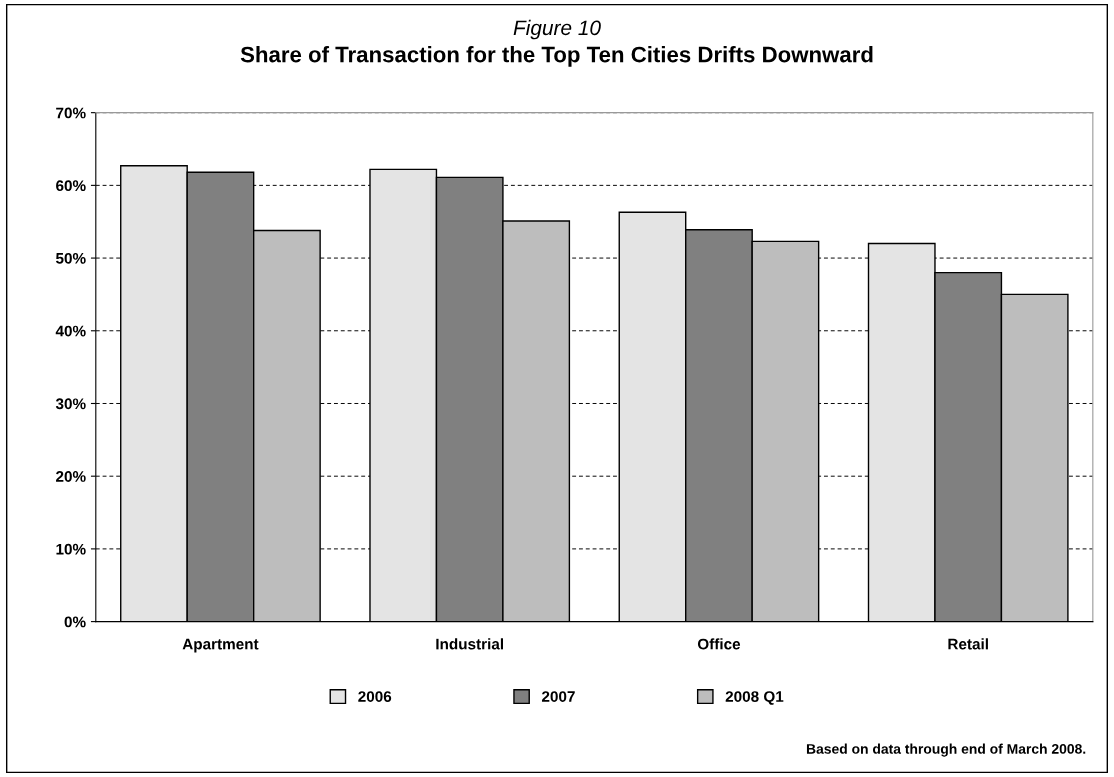  Describe the element at coordinates (70, 258) in the screenshot. I see `y-tick-label: 50%` at that location.